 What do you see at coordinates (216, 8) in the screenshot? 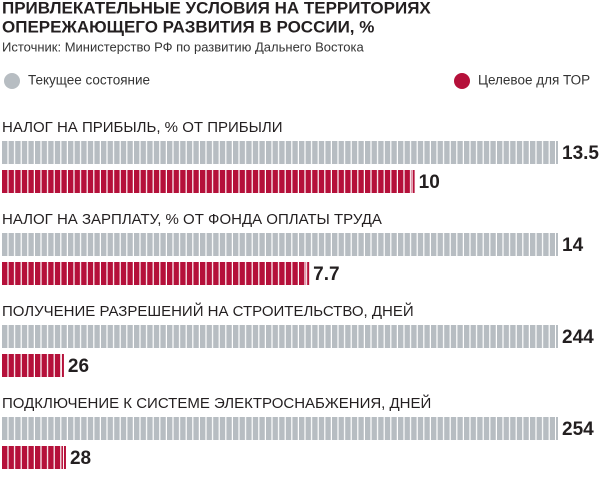
I see `chart-title: ПРИВЛЕКАТЕЛЬНЫЕ УСЛОВИЯ НА ТЕРРИТОРИЯХ` at bounding box center [216, 8].